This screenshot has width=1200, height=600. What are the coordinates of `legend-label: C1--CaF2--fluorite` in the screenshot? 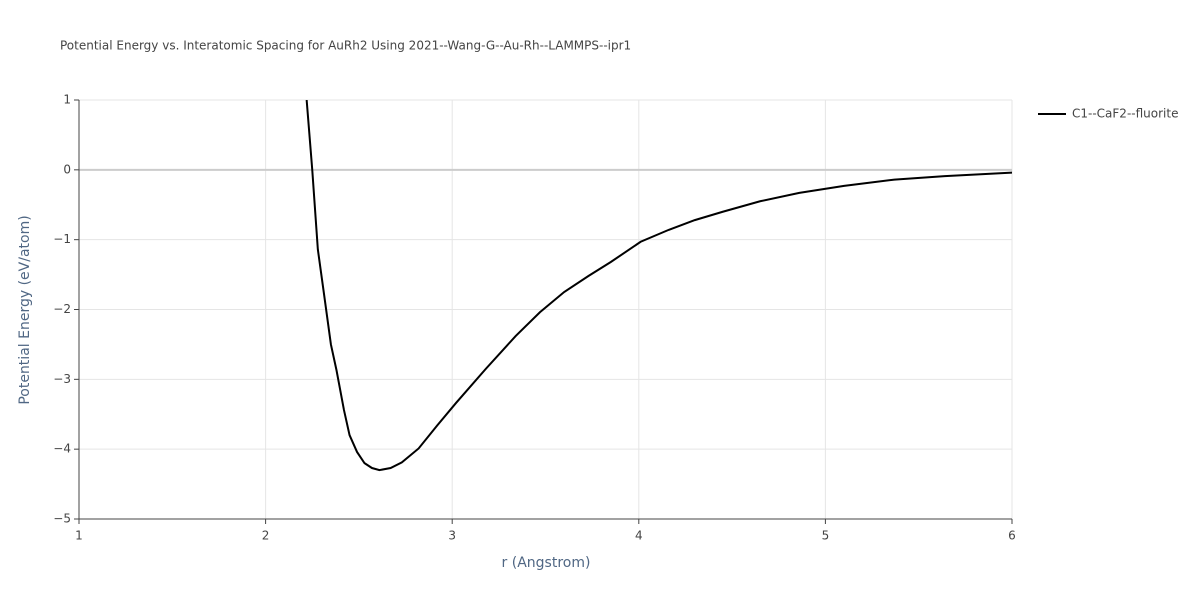 It's located at (1125, 114).